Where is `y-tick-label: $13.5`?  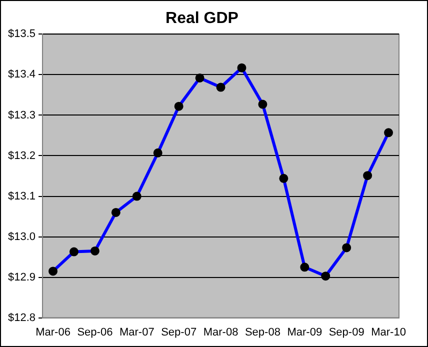
y-tick-label: $13.5 is located at coordinates (22, 34).